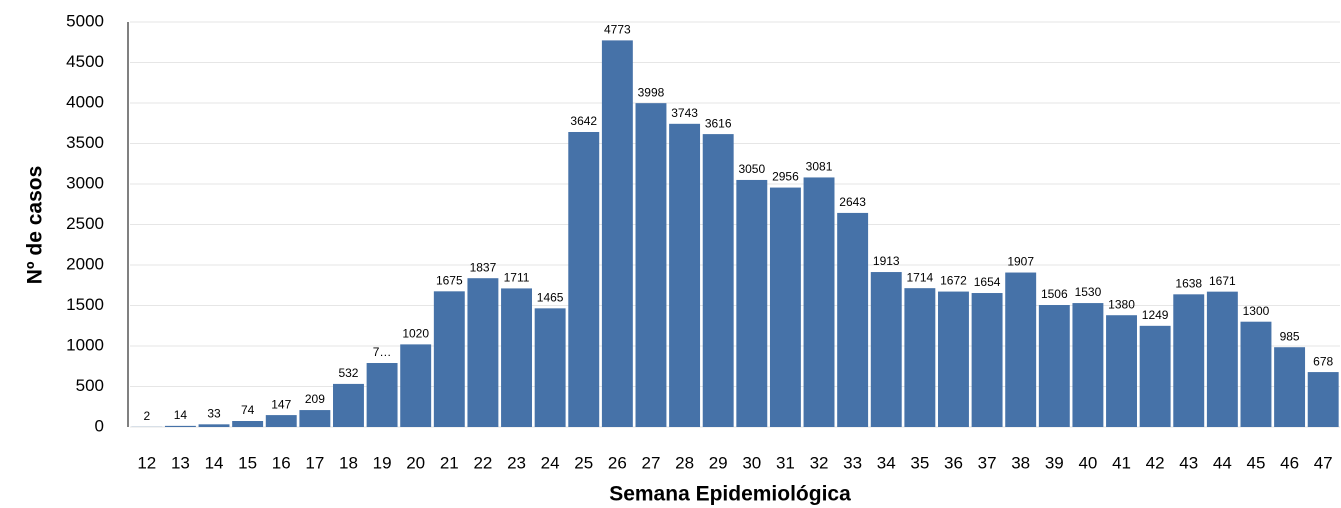 Image resolution: width=1341 pixels, height=508 pixels. I want to click on value-label: 1907, so click(1020, 262).